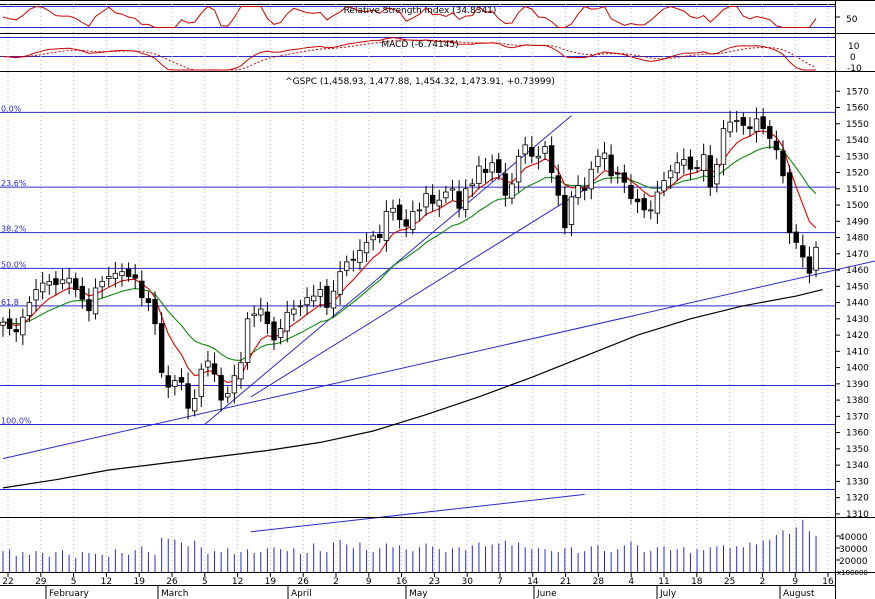 The height and width of the screenshot is (599, 875). What do you see at coordinates (857, 450) in the screenshot?
I see `price-tick-label: 1350` at bounding box center [857, 450].